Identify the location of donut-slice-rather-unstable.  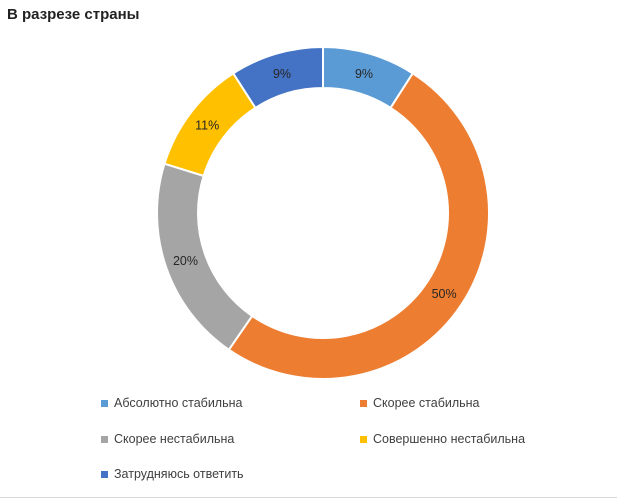
(205, 257).